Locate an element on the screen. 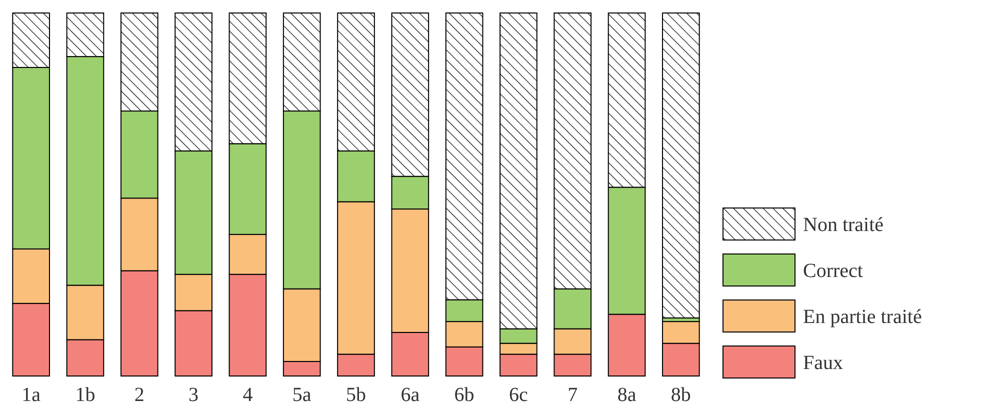  x-tick-label: 5a is located at coordinates (302, 395).